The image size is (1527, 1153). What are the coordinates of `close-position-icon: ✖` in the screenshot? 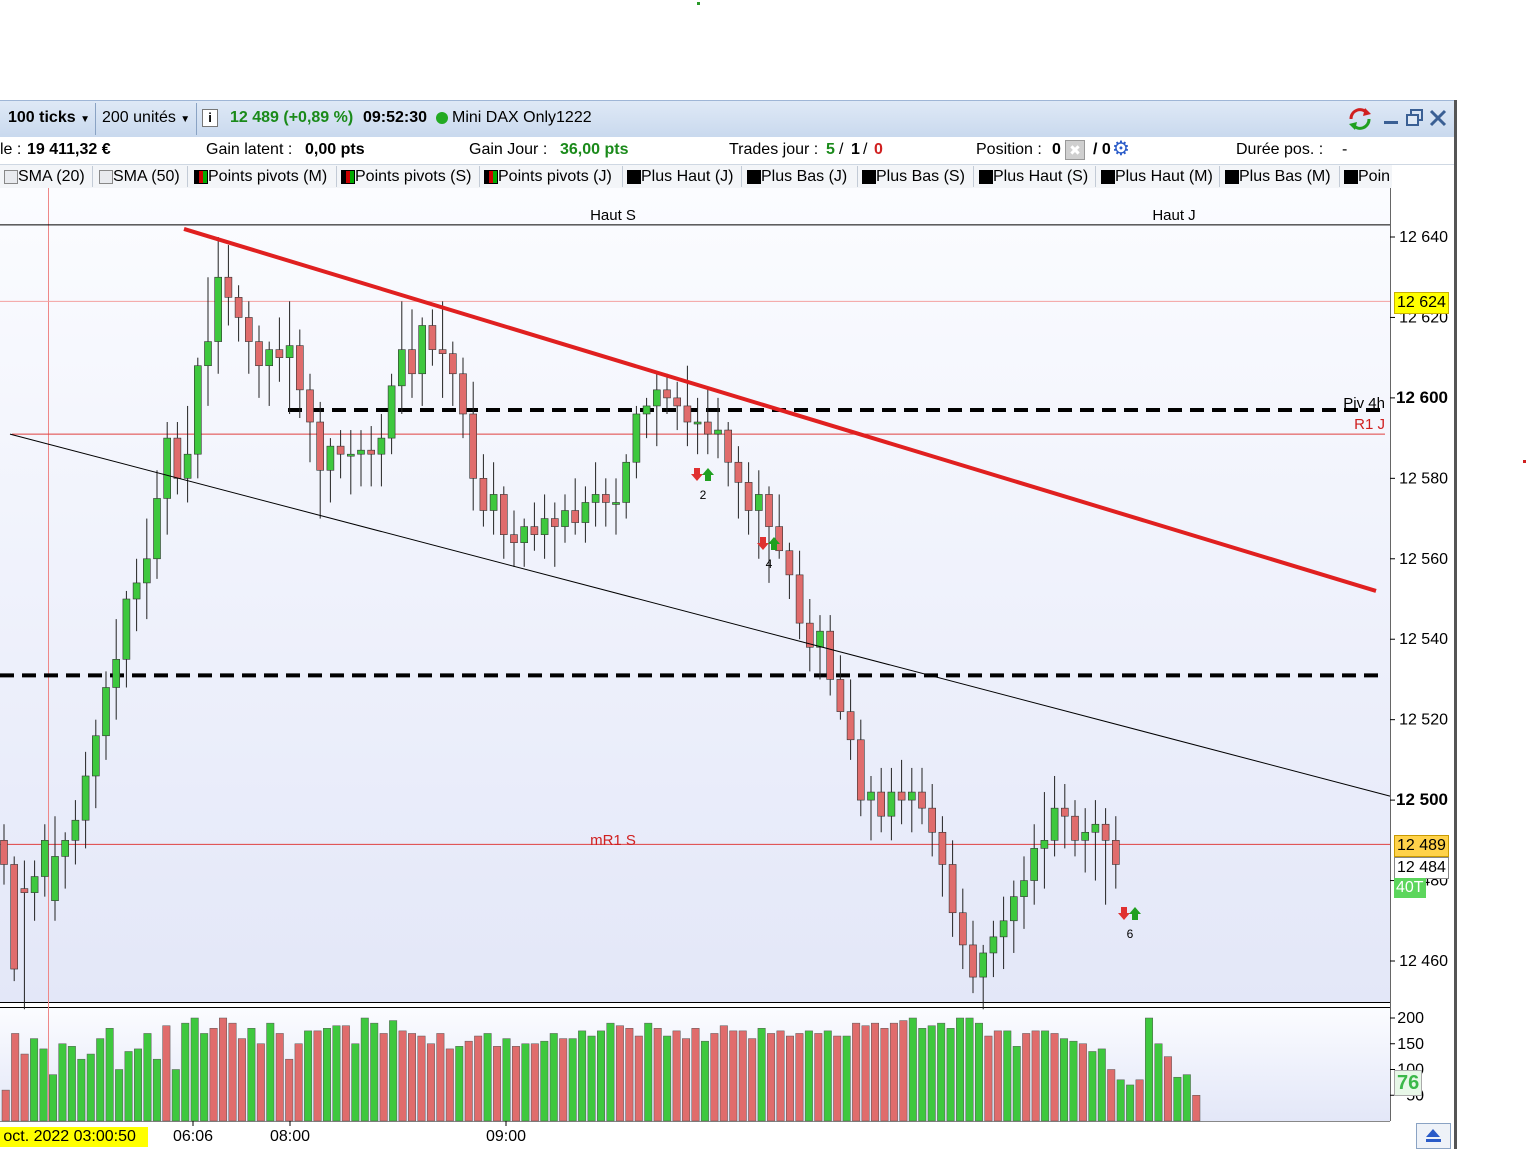 It's located at (1075, 150).